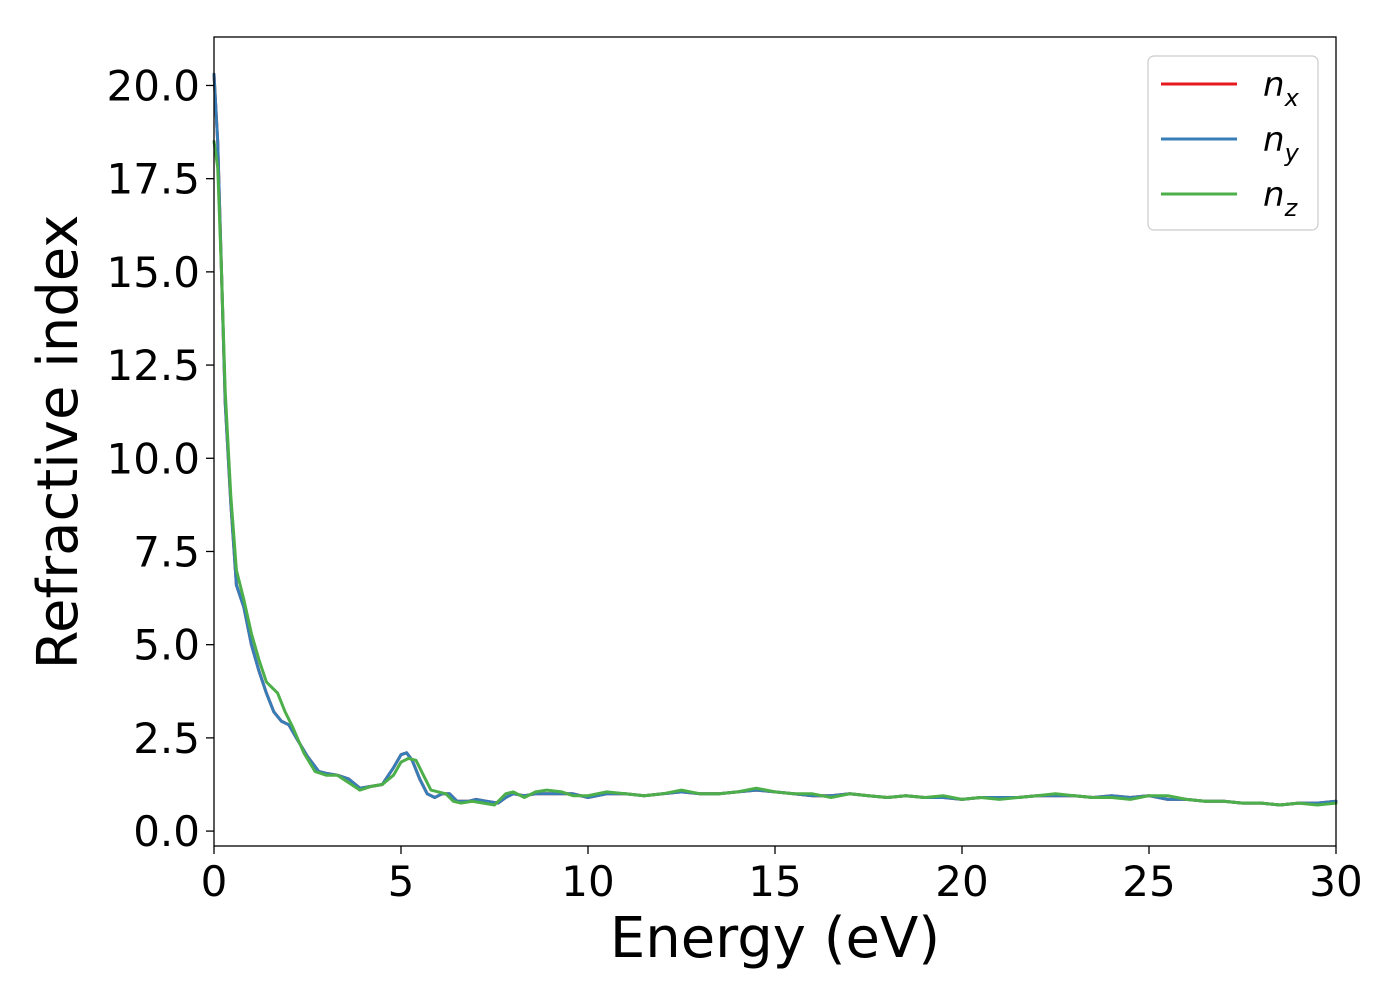 This screenshot has height=1000, width=1400. What do you see at coordinates (166, 645) in the screenshot?
I see `y-tick-label: 5.0` at bounding box center [166, 645].